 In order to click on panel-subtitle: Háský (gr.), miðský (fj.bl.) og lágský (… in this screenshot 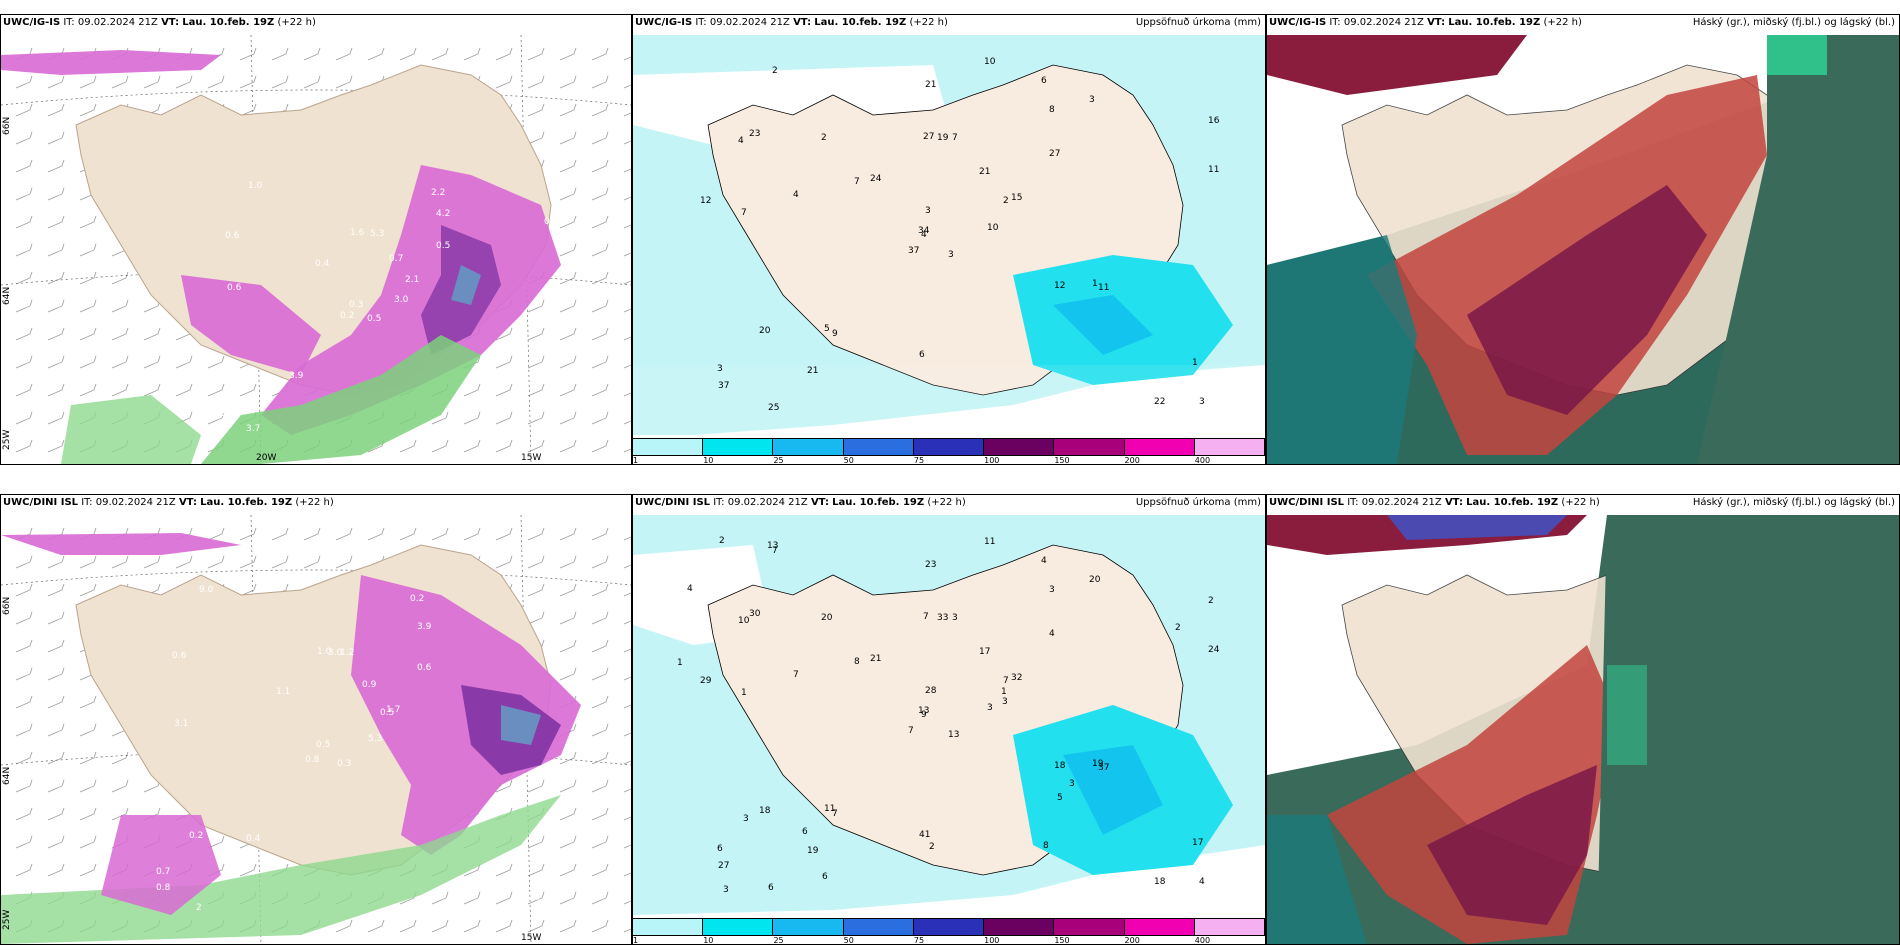, I will do `click(1793, 502)`.